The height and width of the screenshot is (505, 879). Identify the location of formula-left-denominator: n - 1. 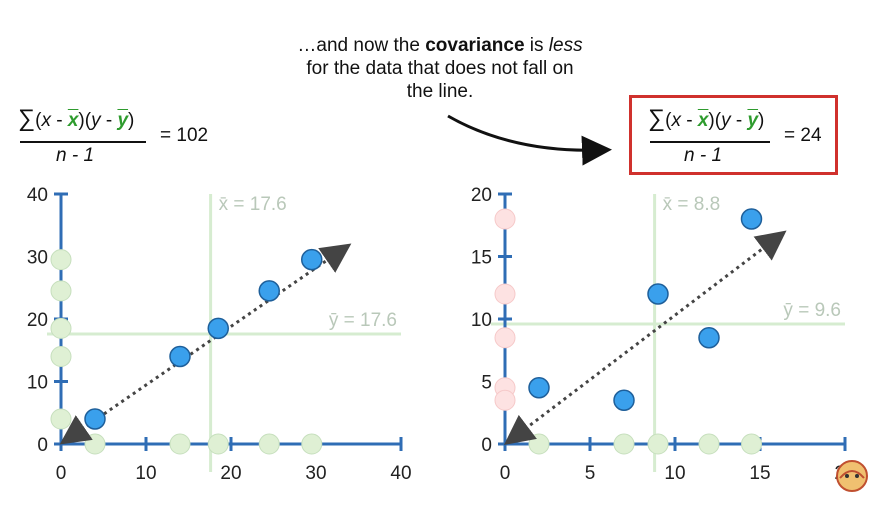
(75, 155).